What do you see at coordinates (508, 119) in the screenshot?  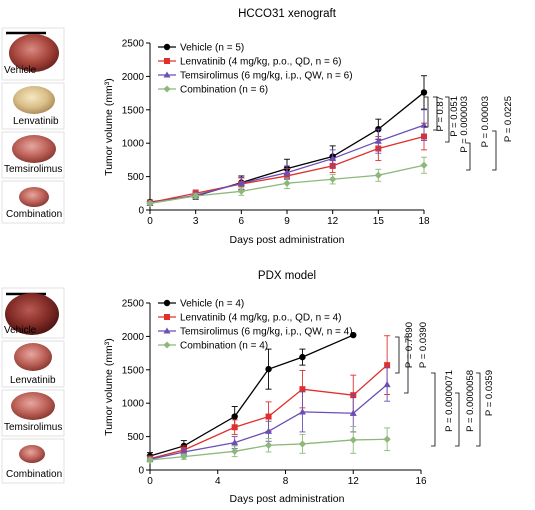 I see `p-value-label: P = 0.0225` at bounding box center [508, 119].